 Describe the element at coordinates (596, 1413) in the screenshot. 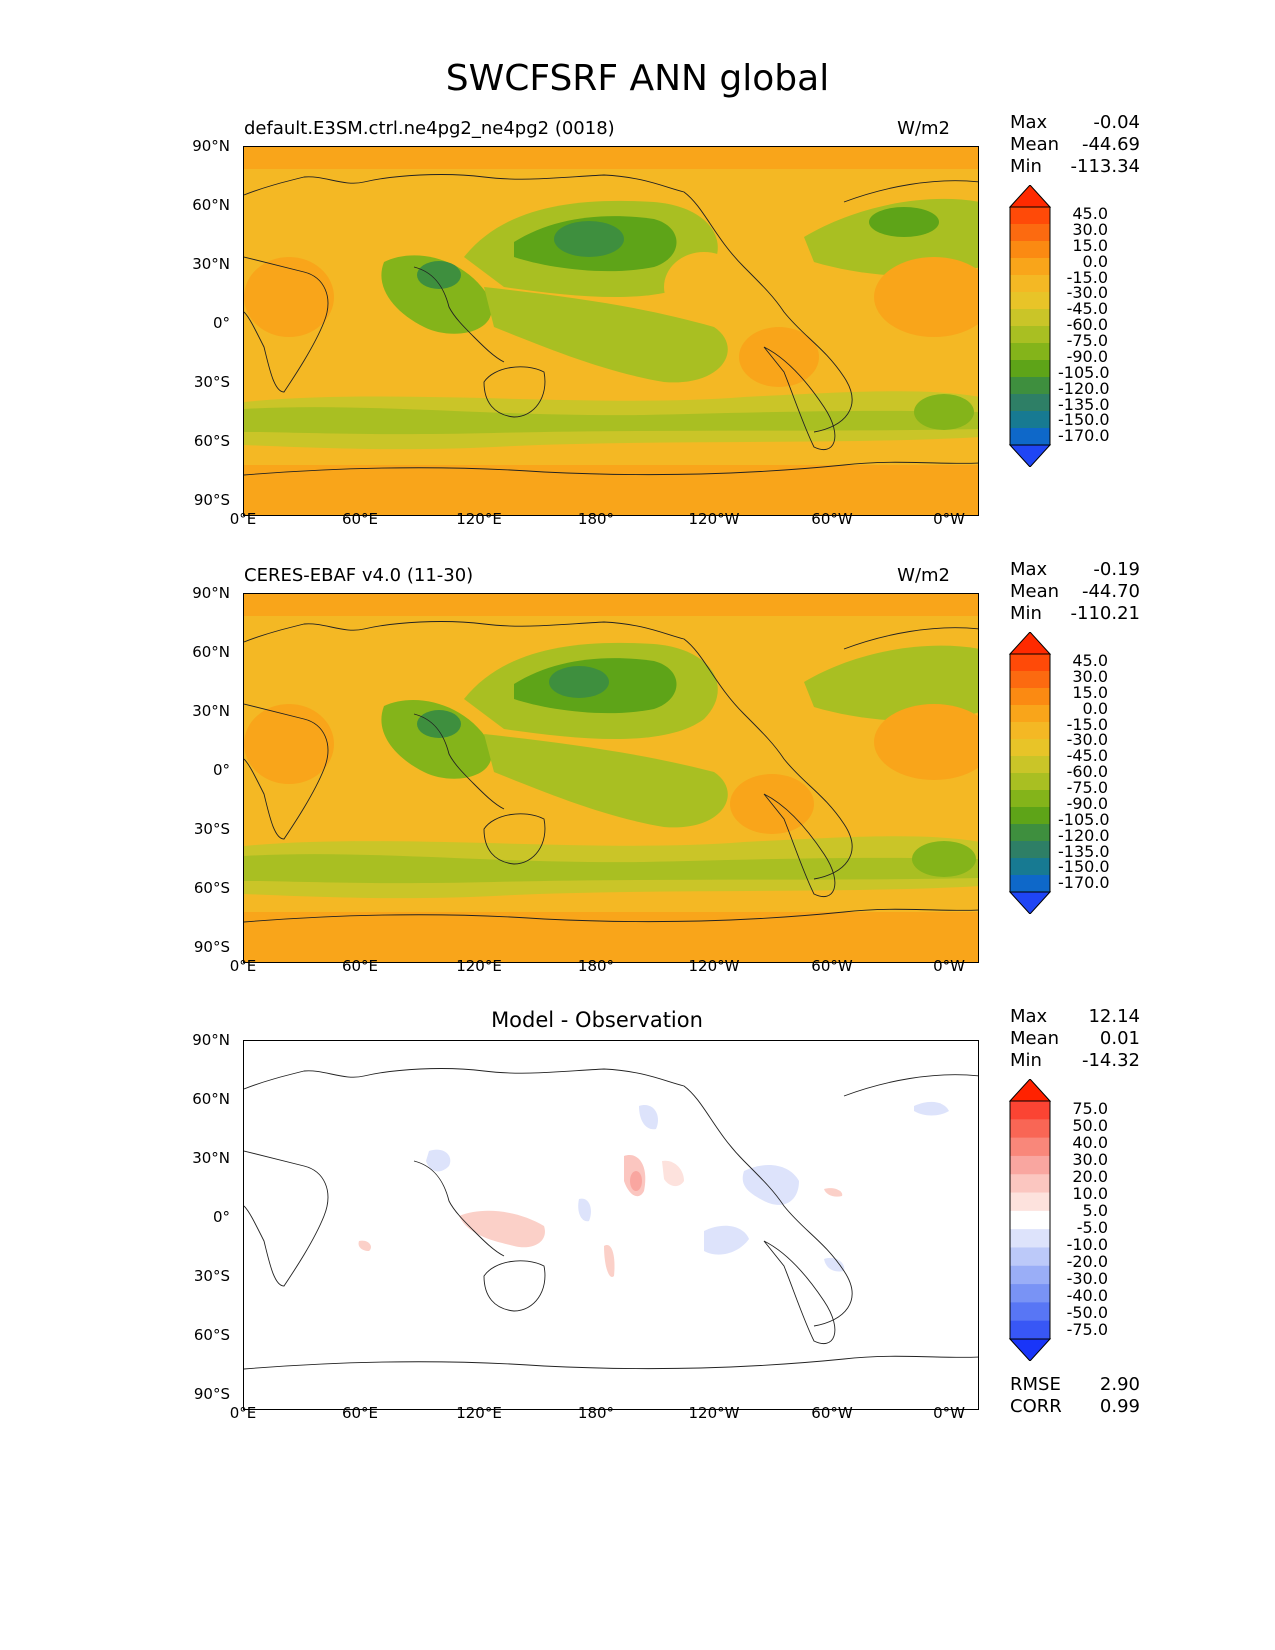

I see `lon-label: 180°` at that location.